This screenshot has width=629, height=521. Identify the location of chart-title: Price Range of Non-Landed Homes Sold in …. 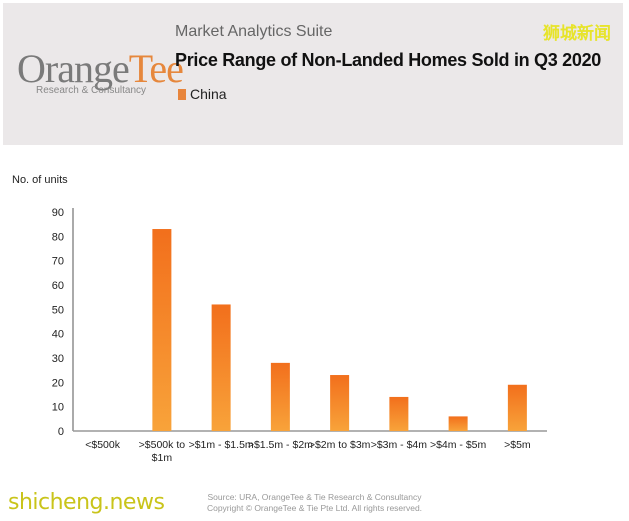
(388, 60).